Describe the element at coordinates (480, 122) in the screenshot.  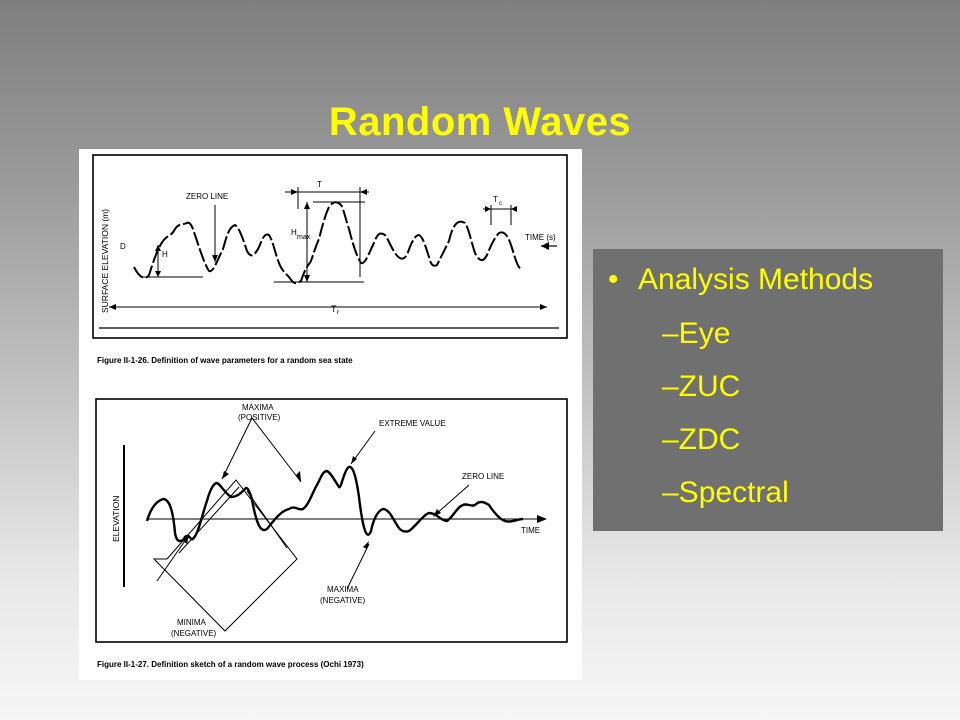
I see `slide-title: Random Waves` at that location.